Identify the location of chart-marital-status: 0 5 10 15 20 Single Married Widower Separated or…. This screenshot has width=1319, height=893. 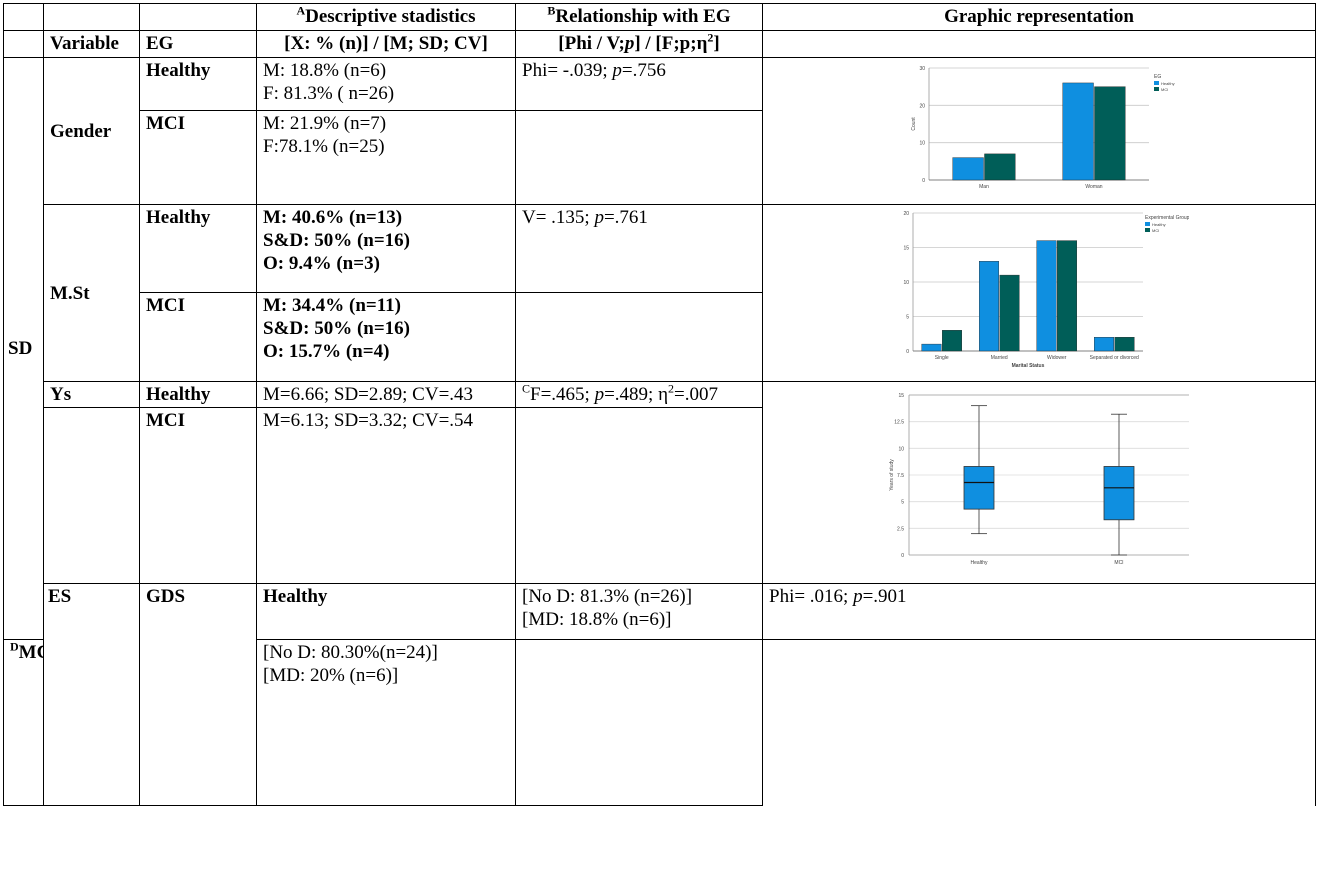
(1039, 293).